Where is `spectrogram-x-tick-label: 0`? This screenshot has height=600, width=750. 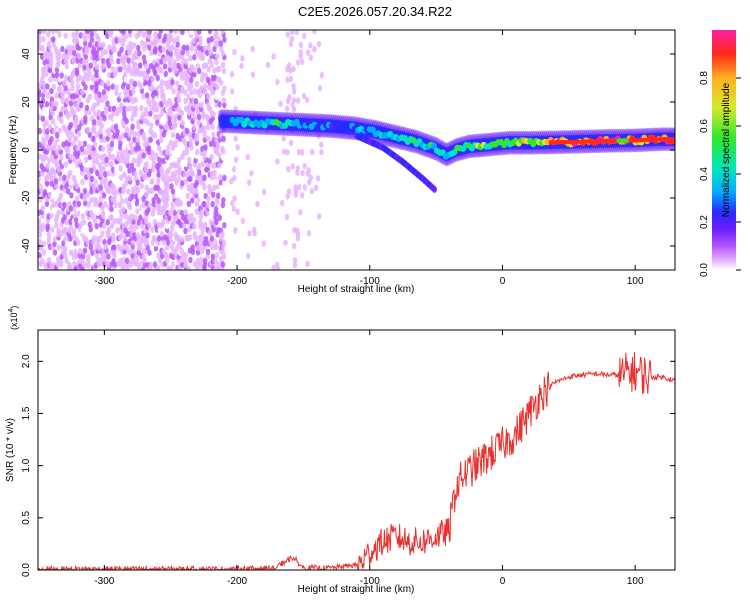 spectrogram-x-tick-label: 0 is located at coordinates (503, 281).